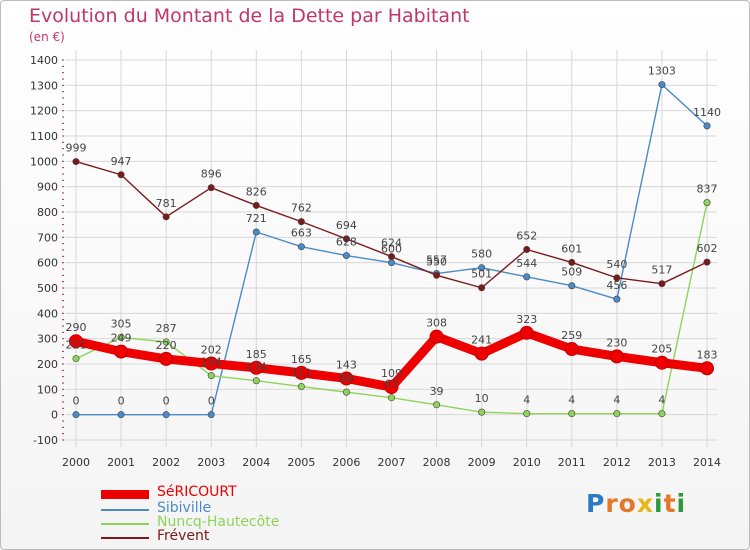 This screenshot has width=750, height=550. I want to click on data-label: 111, so click(301, 373).